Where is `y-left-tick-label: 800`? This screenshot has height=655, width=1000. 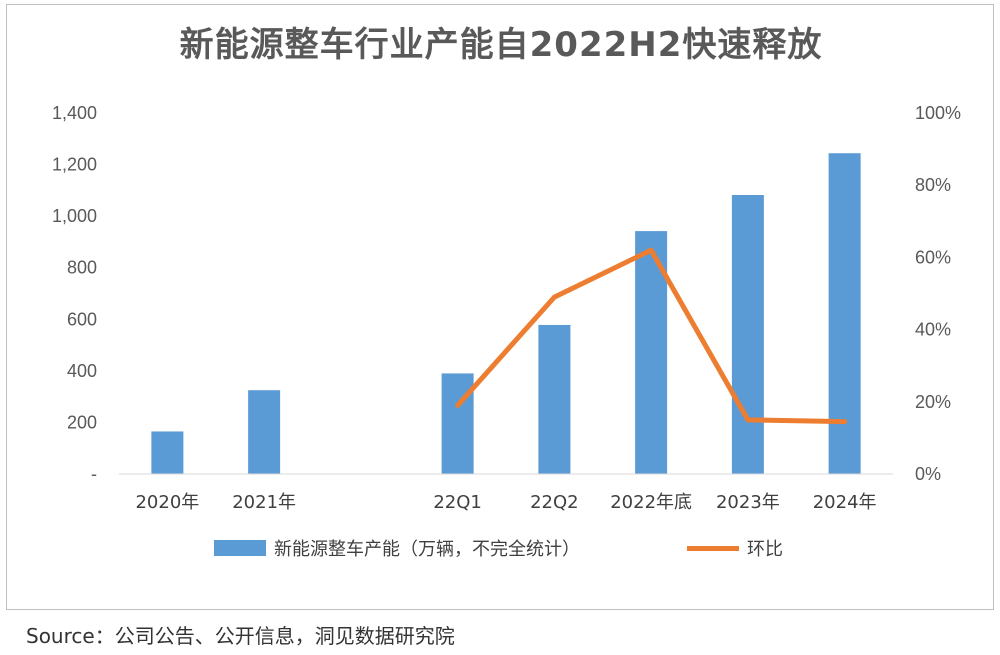 y-left-tick-label: 800 is located at coordinates (82, 268).